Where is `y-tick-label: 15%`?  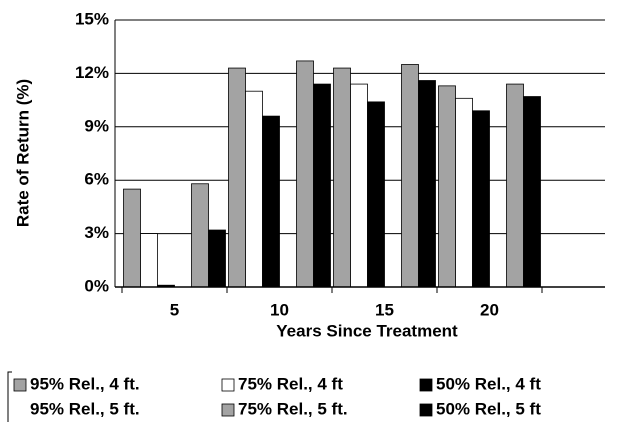 y-tick-label: 15% is located at coordinates (92, 18).